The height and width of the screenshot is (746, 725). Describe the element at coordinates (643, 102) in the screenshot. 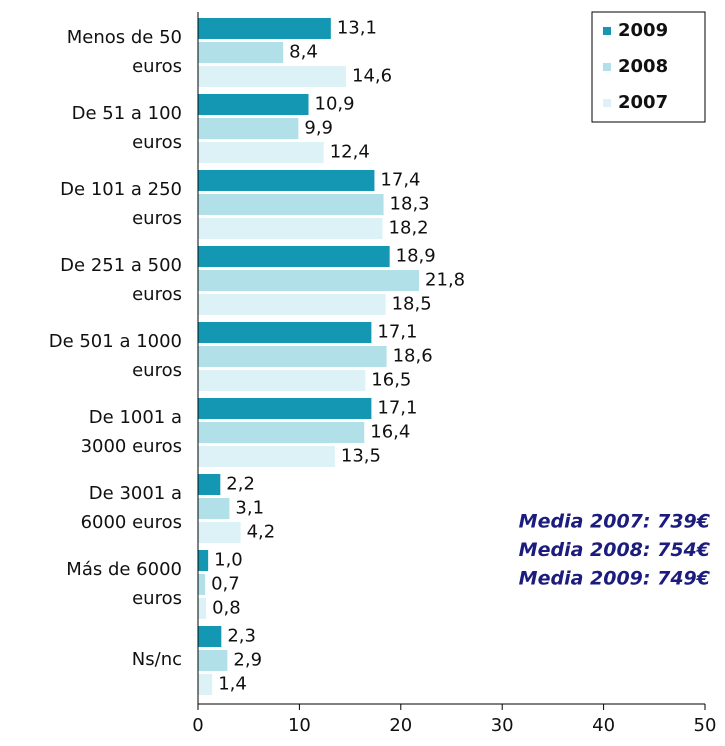

I see `legend-label: 2007` at that location.